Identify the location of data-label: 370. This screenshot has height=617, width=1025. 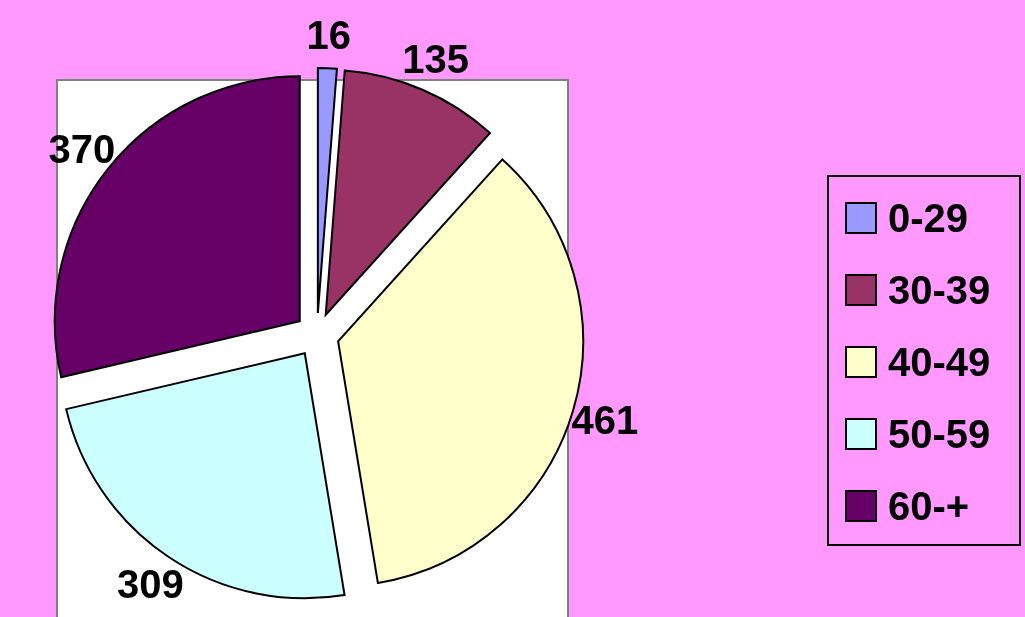
(82, 148).